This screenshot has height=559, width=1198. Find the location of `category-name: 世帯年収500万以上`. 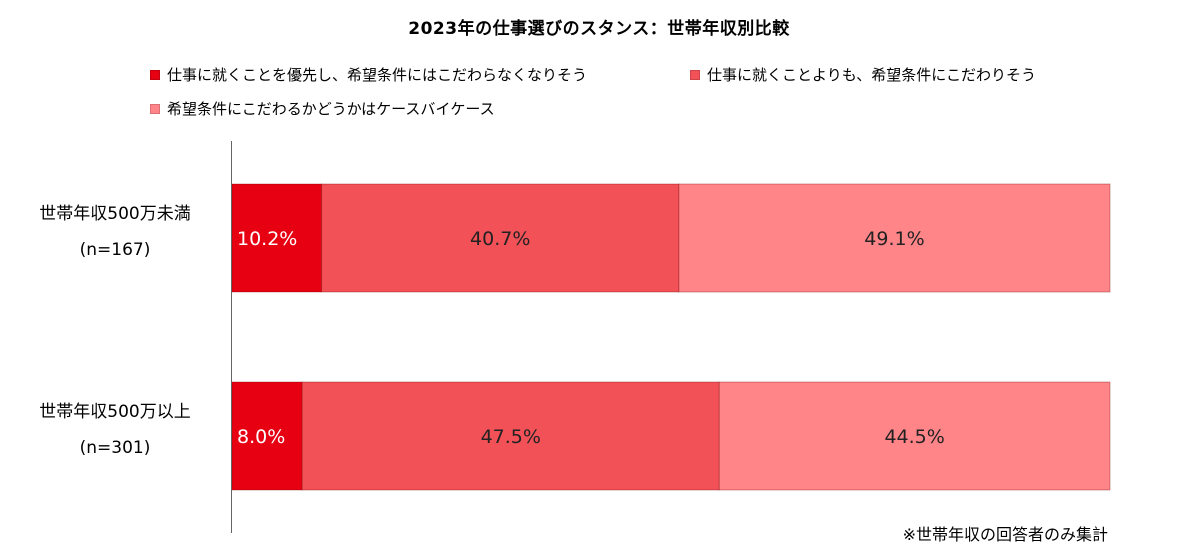

category-name: 世帯年収500万以上 is located at coordinates (115, 412).